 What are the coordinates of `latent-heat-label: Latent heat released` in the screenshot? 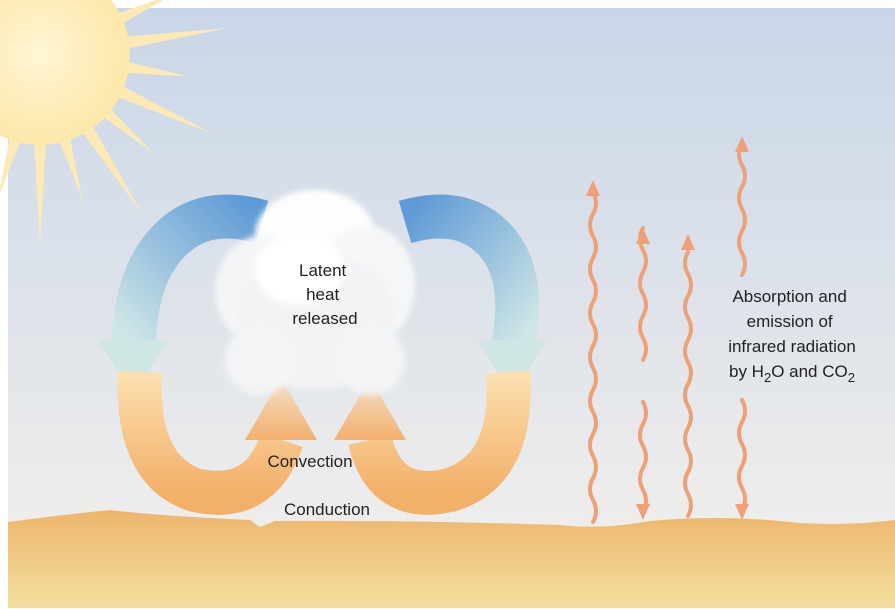 It's located at (324, 294).